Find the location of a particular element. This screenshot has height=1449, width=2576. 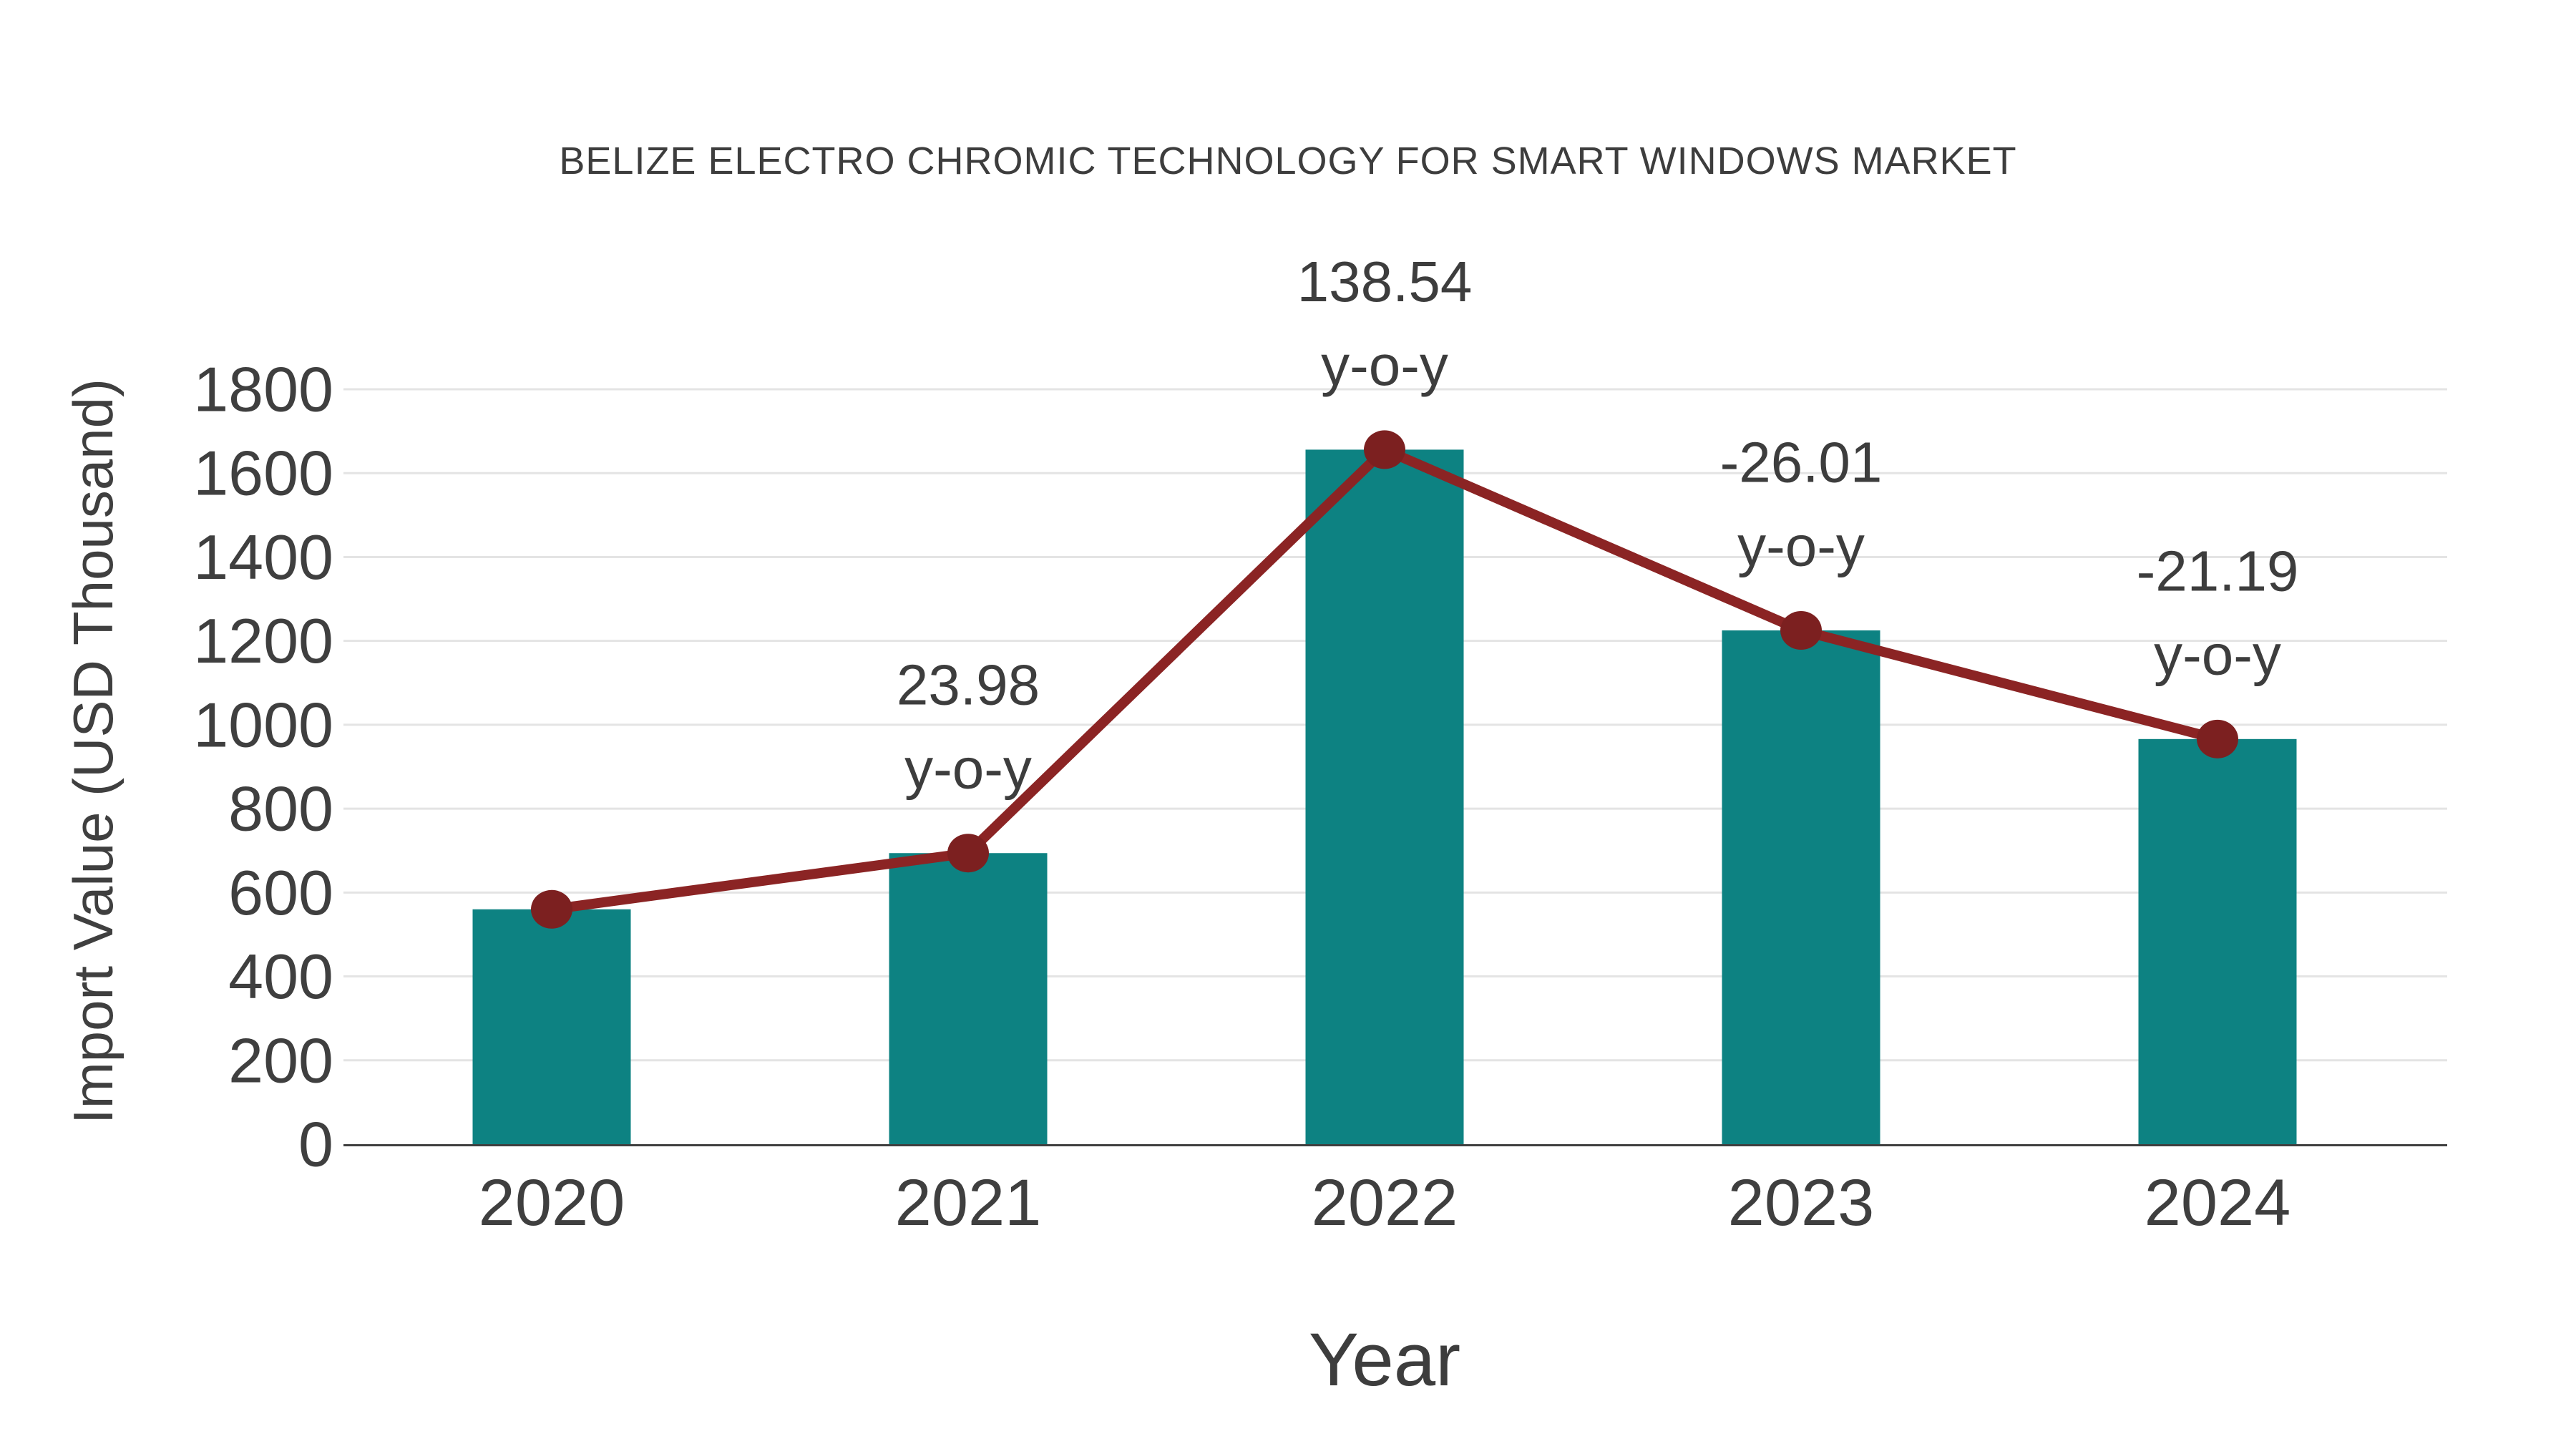

x-tick-label: 2023 is located at coordinates (1801, 1202).